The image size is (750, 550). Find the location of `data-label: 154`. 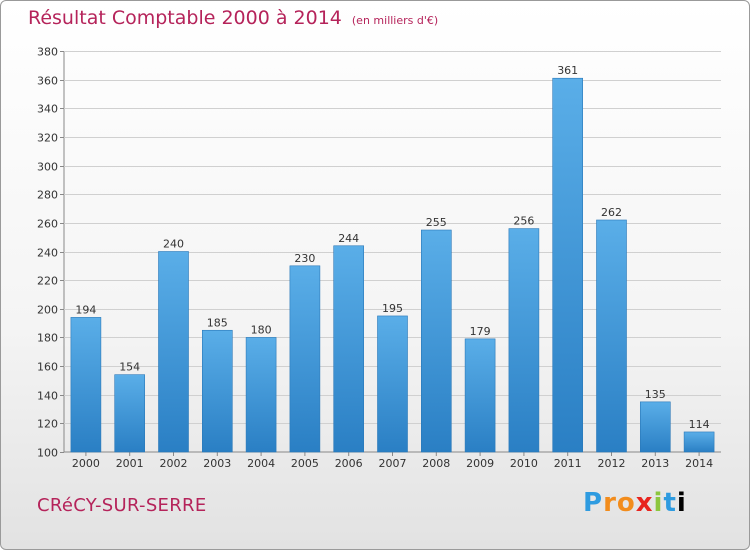

data-label: 154 is located at coordinates (129, 367).